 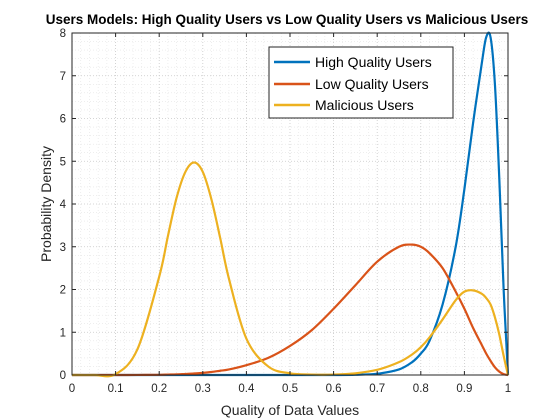 What do you see at coordinates (63, 291) in the screenshot?
I see `y-tick-label: 2` at bounding box center [63, 291].